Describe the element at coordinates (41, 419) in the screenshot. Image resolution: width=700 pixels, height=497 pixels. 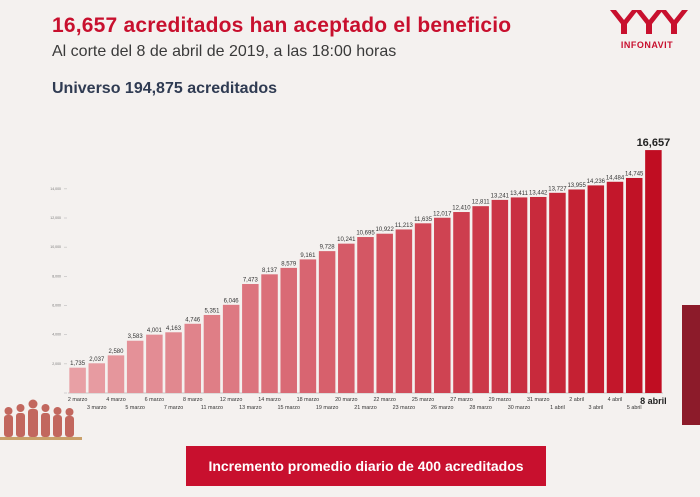
I see `heroes-illustration-icon` at that location.